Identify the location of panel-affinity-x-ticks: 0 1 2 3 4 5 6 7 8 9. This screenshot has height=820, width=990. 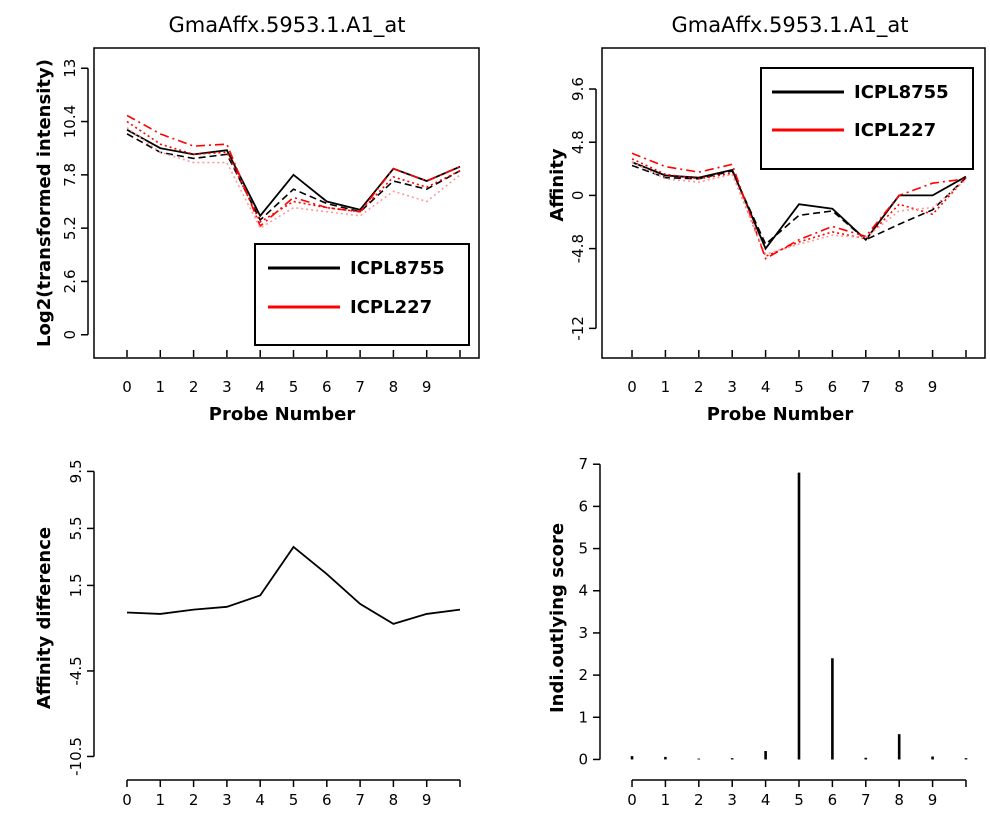
(797, 373).